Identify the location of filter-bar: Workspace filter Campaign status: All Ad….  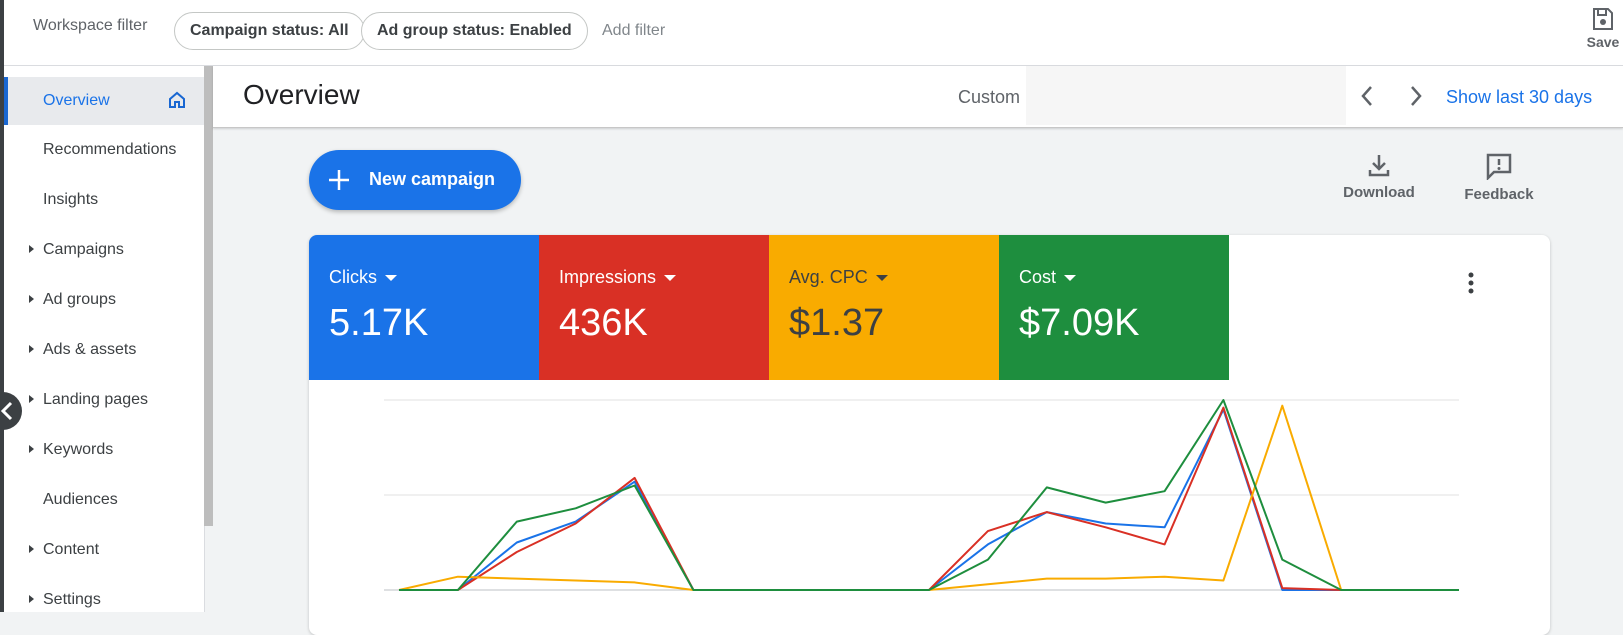
(811, 33).